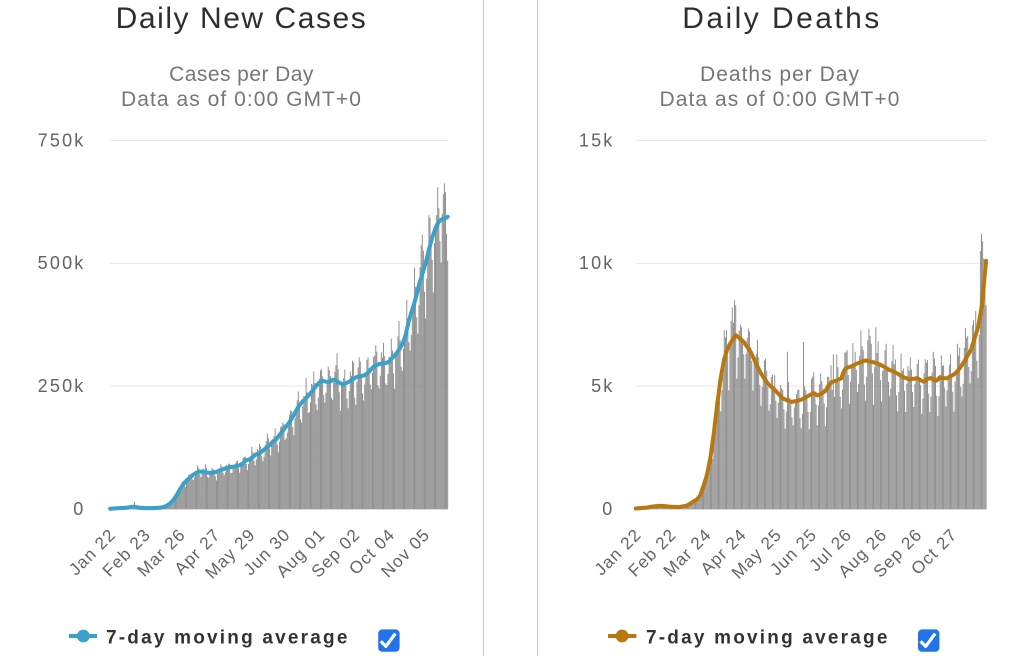 This screenshot has height=656, width=1018. What do you see at coordinates (242, 18) in the screenshot?
I see `svg-text: Daily New Cases` at bounding box center [242, 18].